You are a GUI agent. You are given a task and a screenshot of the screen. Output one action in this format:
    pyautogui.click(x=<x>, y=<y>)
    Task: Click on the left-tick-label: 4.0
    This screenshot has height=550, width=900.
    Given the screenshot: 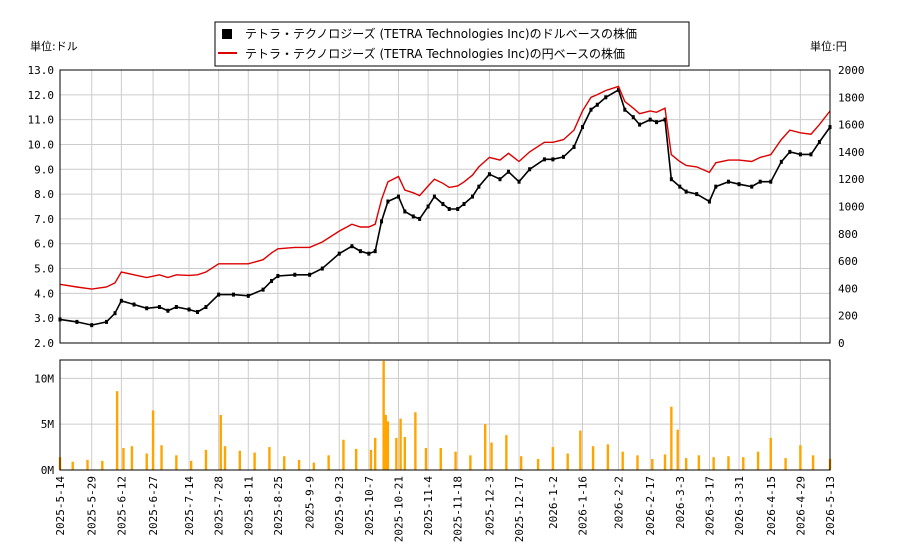 What is the action you would take?
    pyautogui.click(x=44, y=293)
    